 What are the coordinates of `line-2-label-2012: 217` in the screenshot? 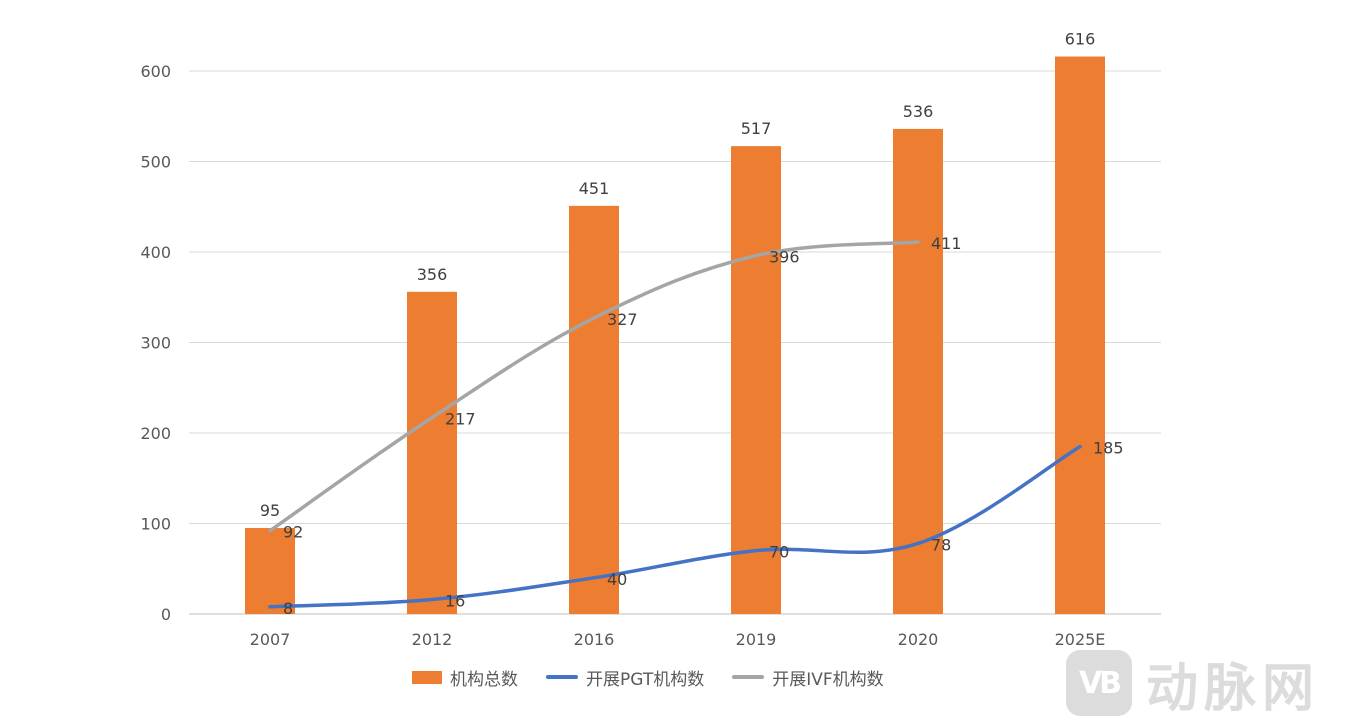 It's located at (460, 419).